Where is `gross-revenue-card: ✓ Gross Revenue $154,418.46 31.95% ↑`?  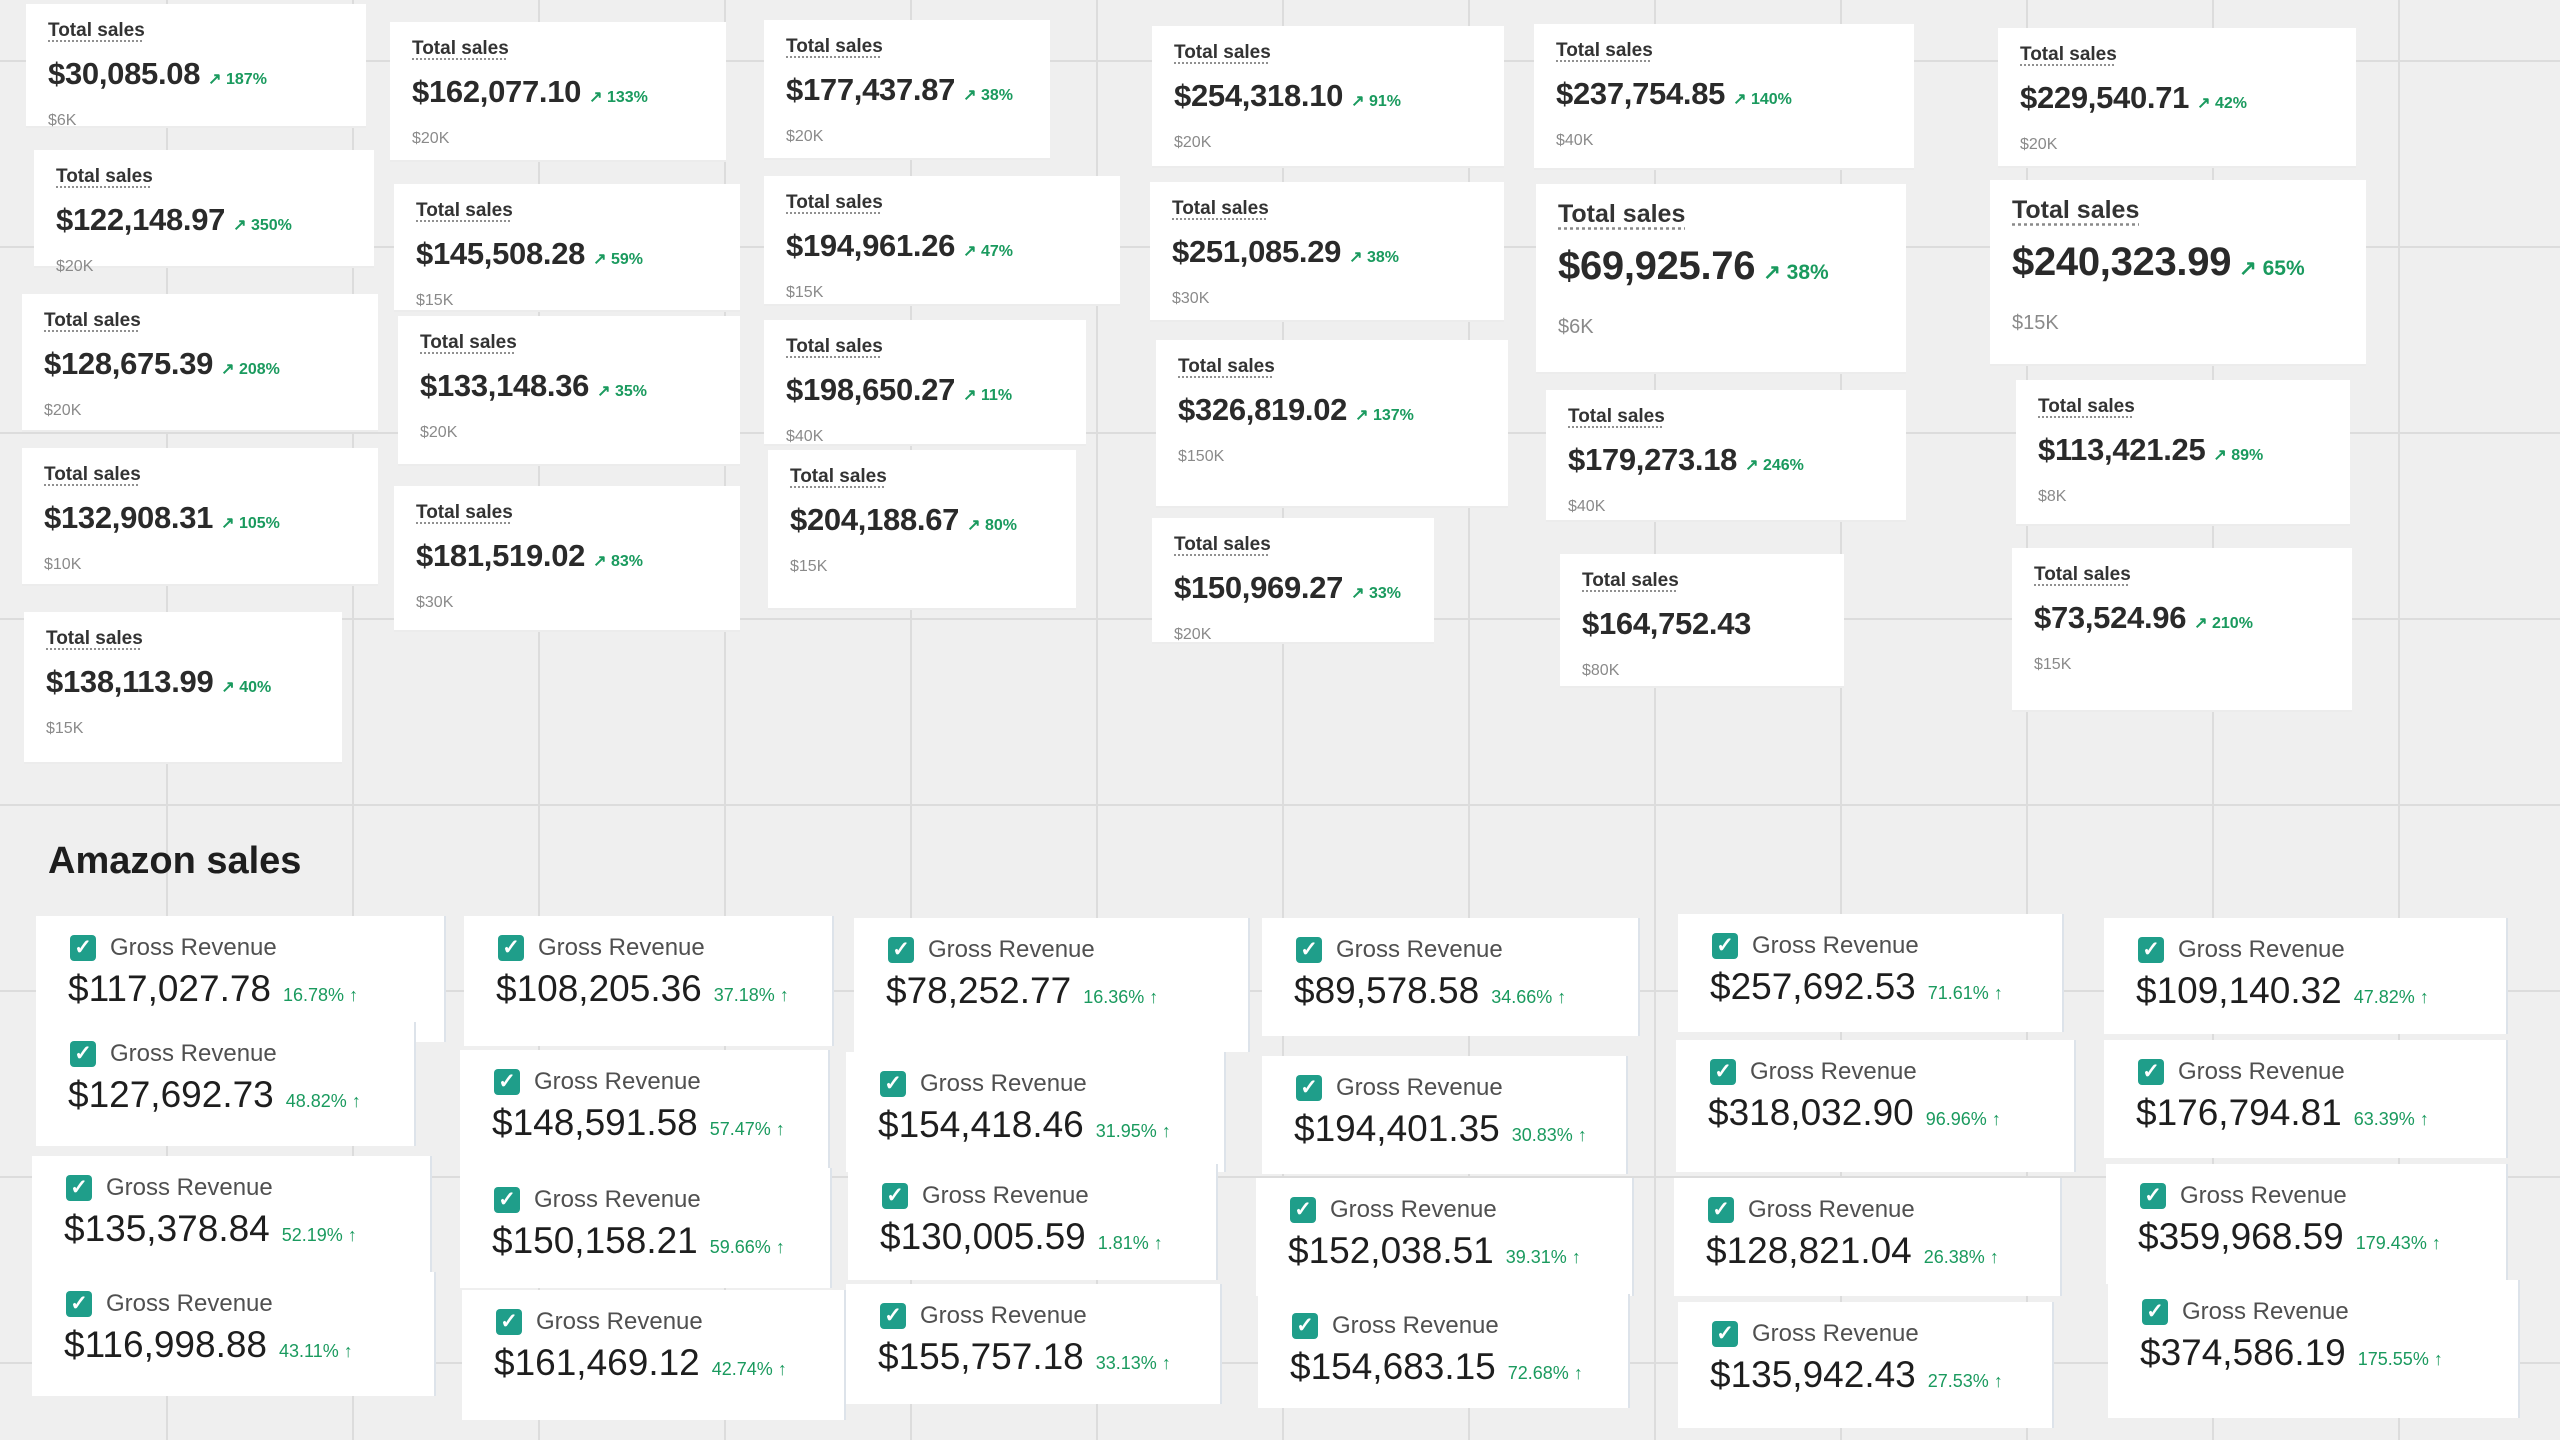 gross-revenue-card: ✓ Gross Revenue $154,418.46 31.95% ↑ is located at coordinates (1036, 1112).